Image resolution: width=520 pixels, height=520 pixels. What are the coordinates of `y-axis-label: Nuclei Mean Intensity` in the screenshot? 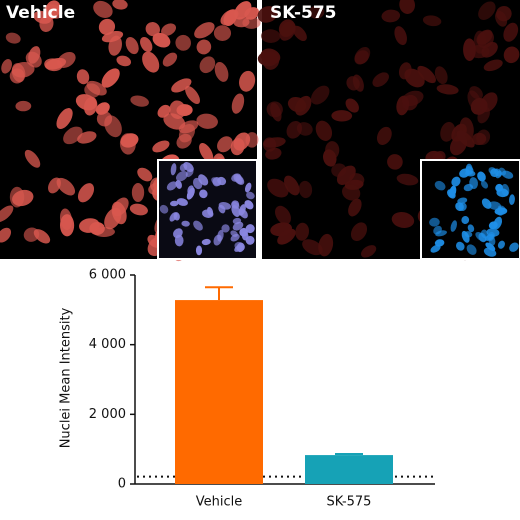 It's located at (66, 377).